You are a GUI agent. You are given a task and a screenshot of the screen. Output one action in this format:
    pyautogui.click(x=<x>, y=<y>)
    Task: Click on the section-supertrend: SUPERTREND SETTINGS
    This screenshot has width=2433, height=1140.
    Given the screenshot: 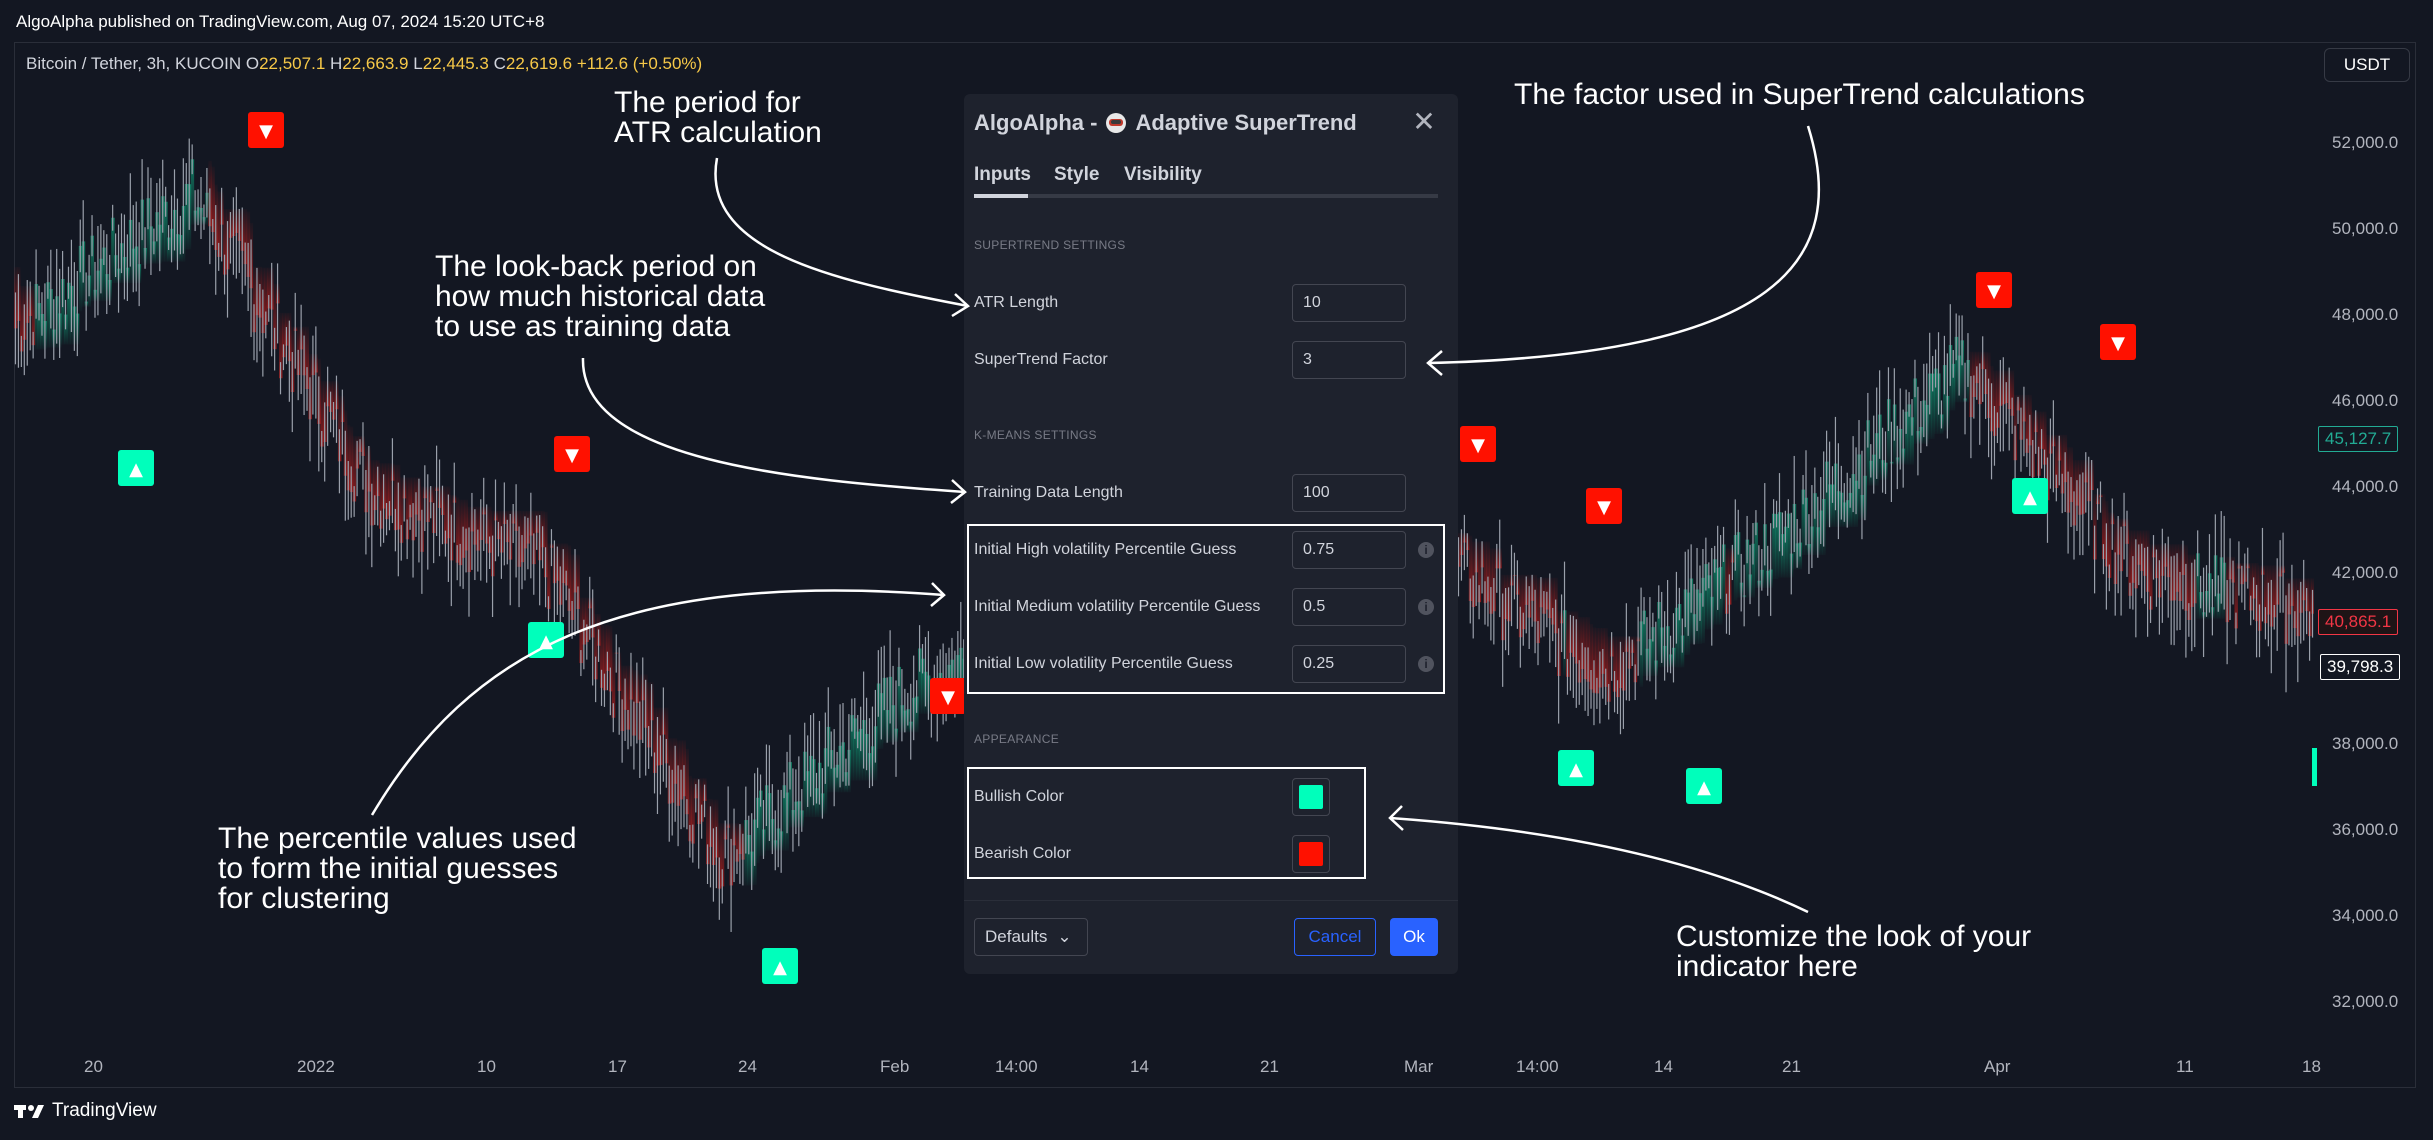 What is the action you would take?
    pyautogui.click(x=1050, y=245)
    